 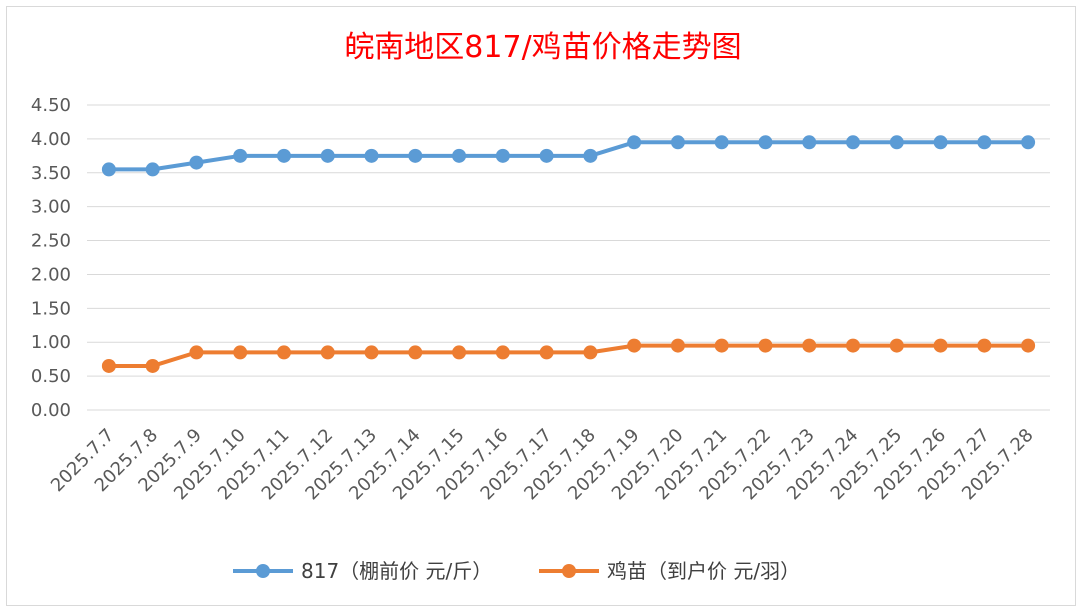 I want to click on y-tick-label: 3.50, so click(x=51, y=173).